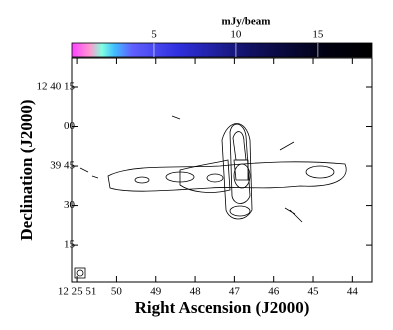  Describe the element at coordinates (235, 292) in the screenshot. I see `x-tick-label: 47` at that location.